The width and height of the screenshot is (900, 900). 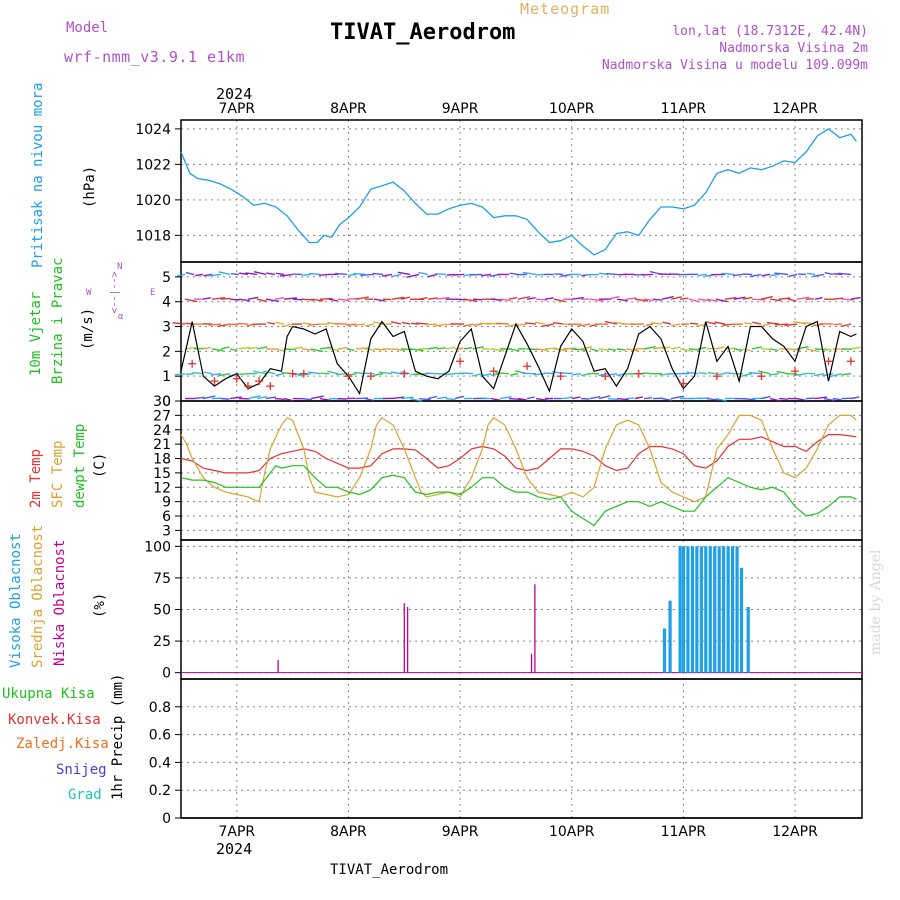 What do you see at coordinates (153, 201) in the screenshot?
I see `y-tick-label: 1020` at bounding box center [153, 201].